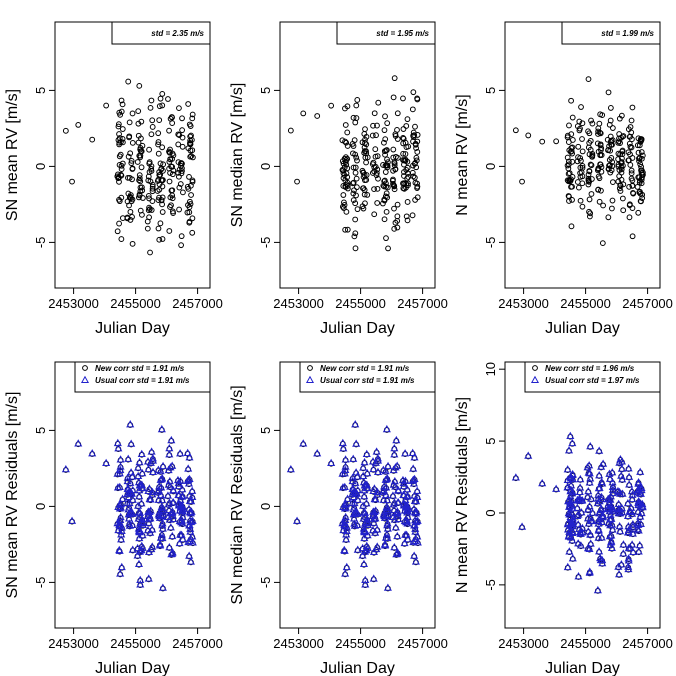  I want to click on y-tick-label: 5, so click(40, 90).